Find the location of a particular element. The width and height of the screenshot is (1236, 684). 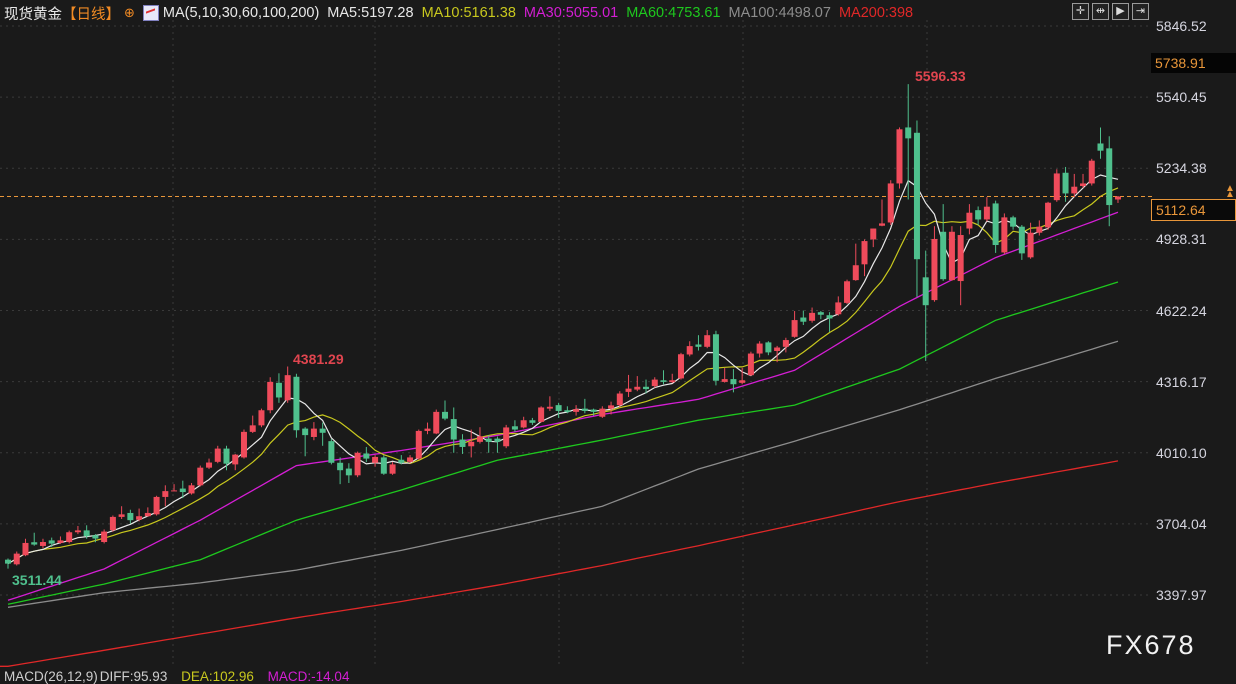

indicator-chart-icon is located at coordinates (150, 13).